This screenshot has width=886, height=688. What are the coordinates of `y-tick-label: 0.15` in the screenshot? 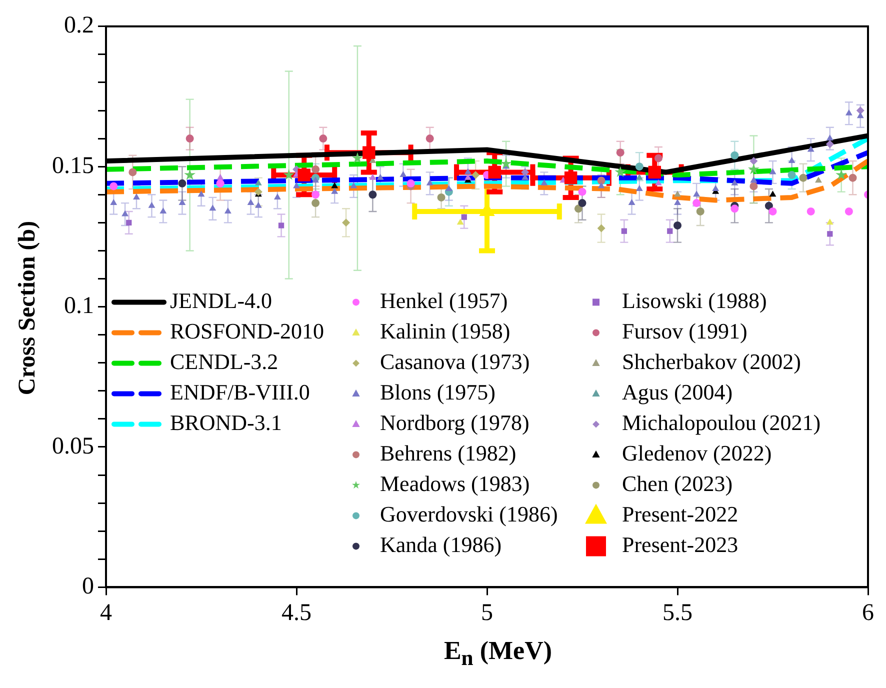 It's located at (73, 165).